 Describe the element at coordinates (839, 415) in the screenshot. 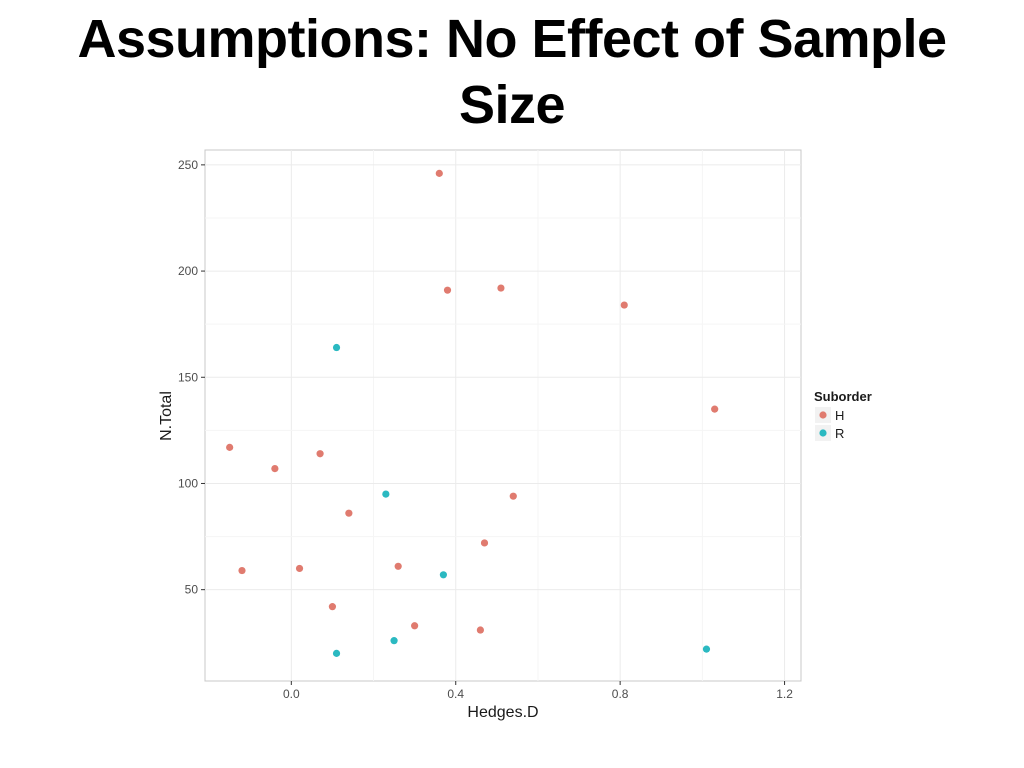

I see `legend-label-H: H` at that location.